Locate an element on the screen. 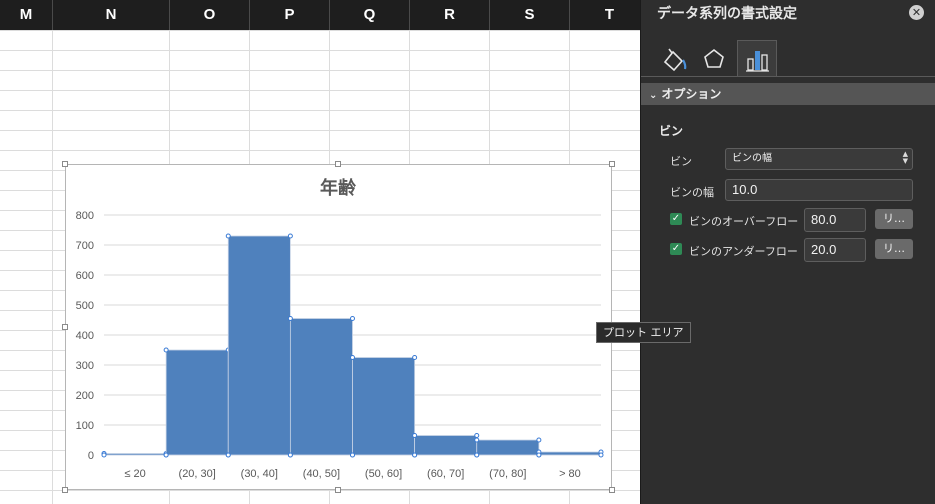 This screenshot has width=935, height=504. chart-title: 年齢 is located at coordinates (338, 188).